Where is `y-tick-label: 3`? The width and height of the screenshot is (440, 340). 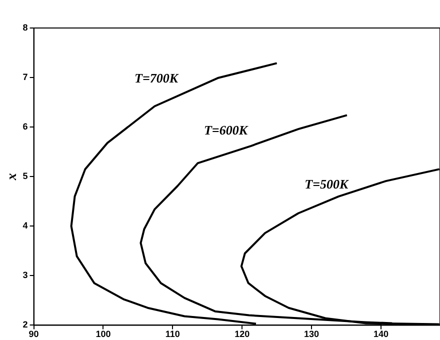 y-tick-label: 3 is located at coordinates (25, 275).